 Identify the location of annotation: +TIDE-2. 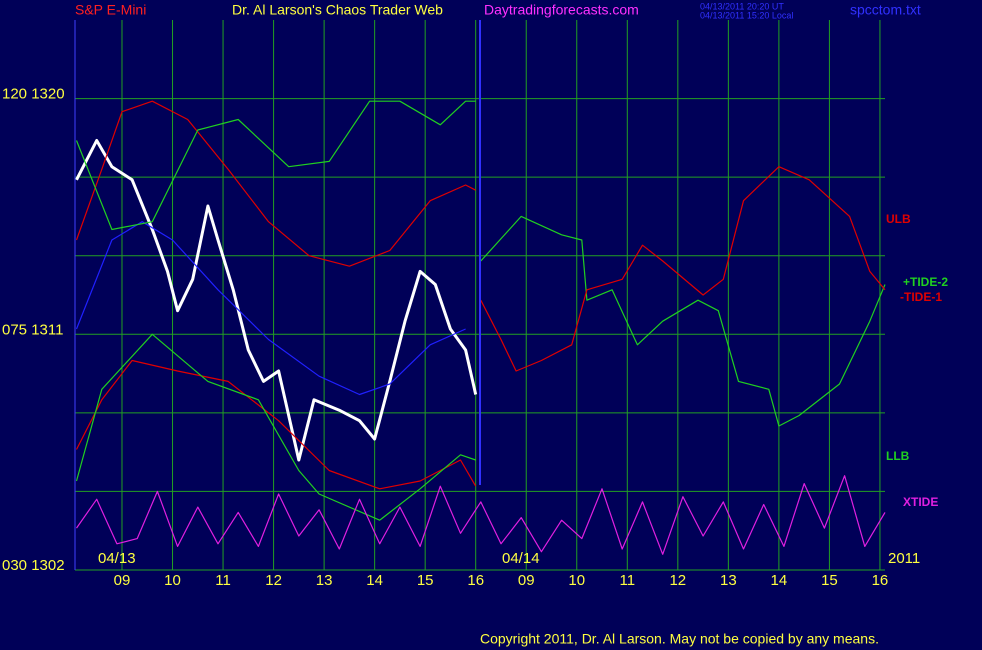
(925, 282).